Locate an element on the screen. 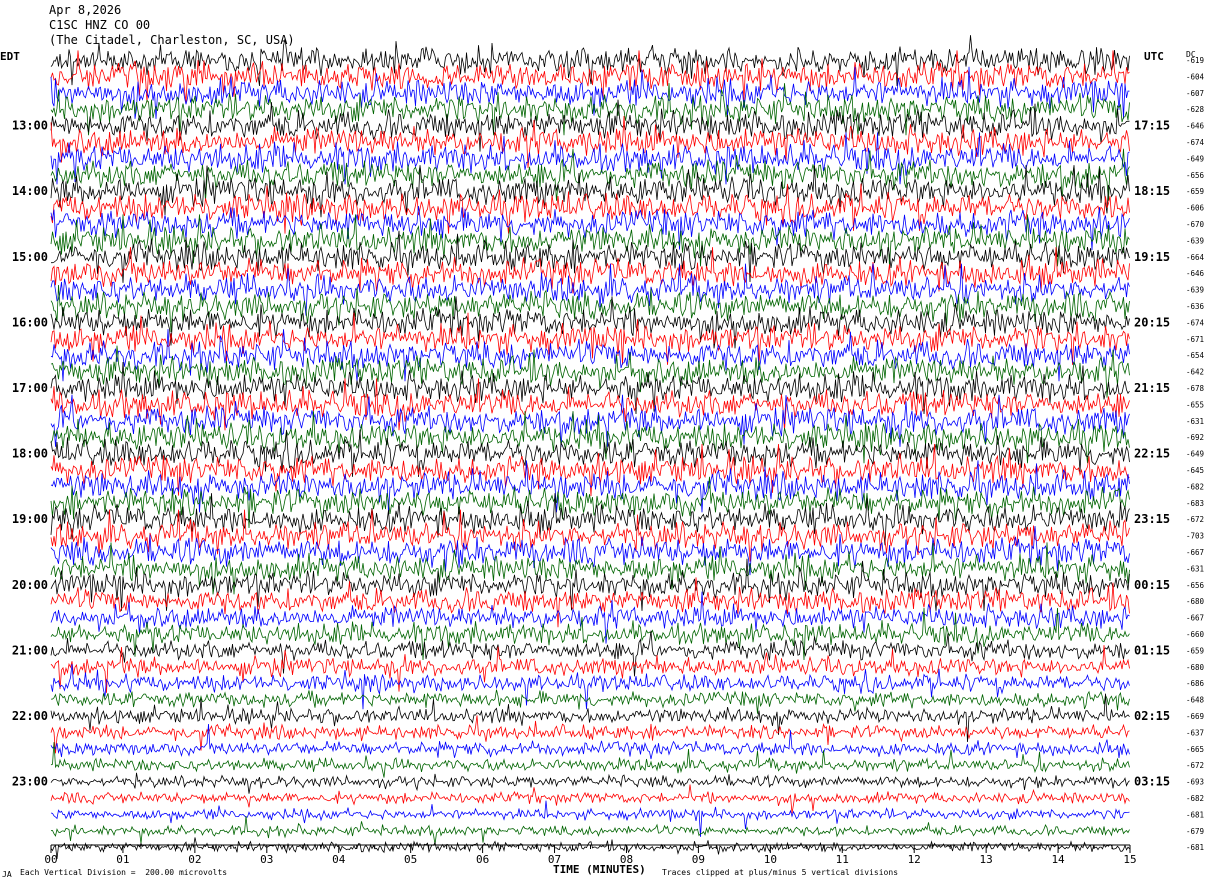  dc-offset-label: -692 is located at coordinates (1195, 437).